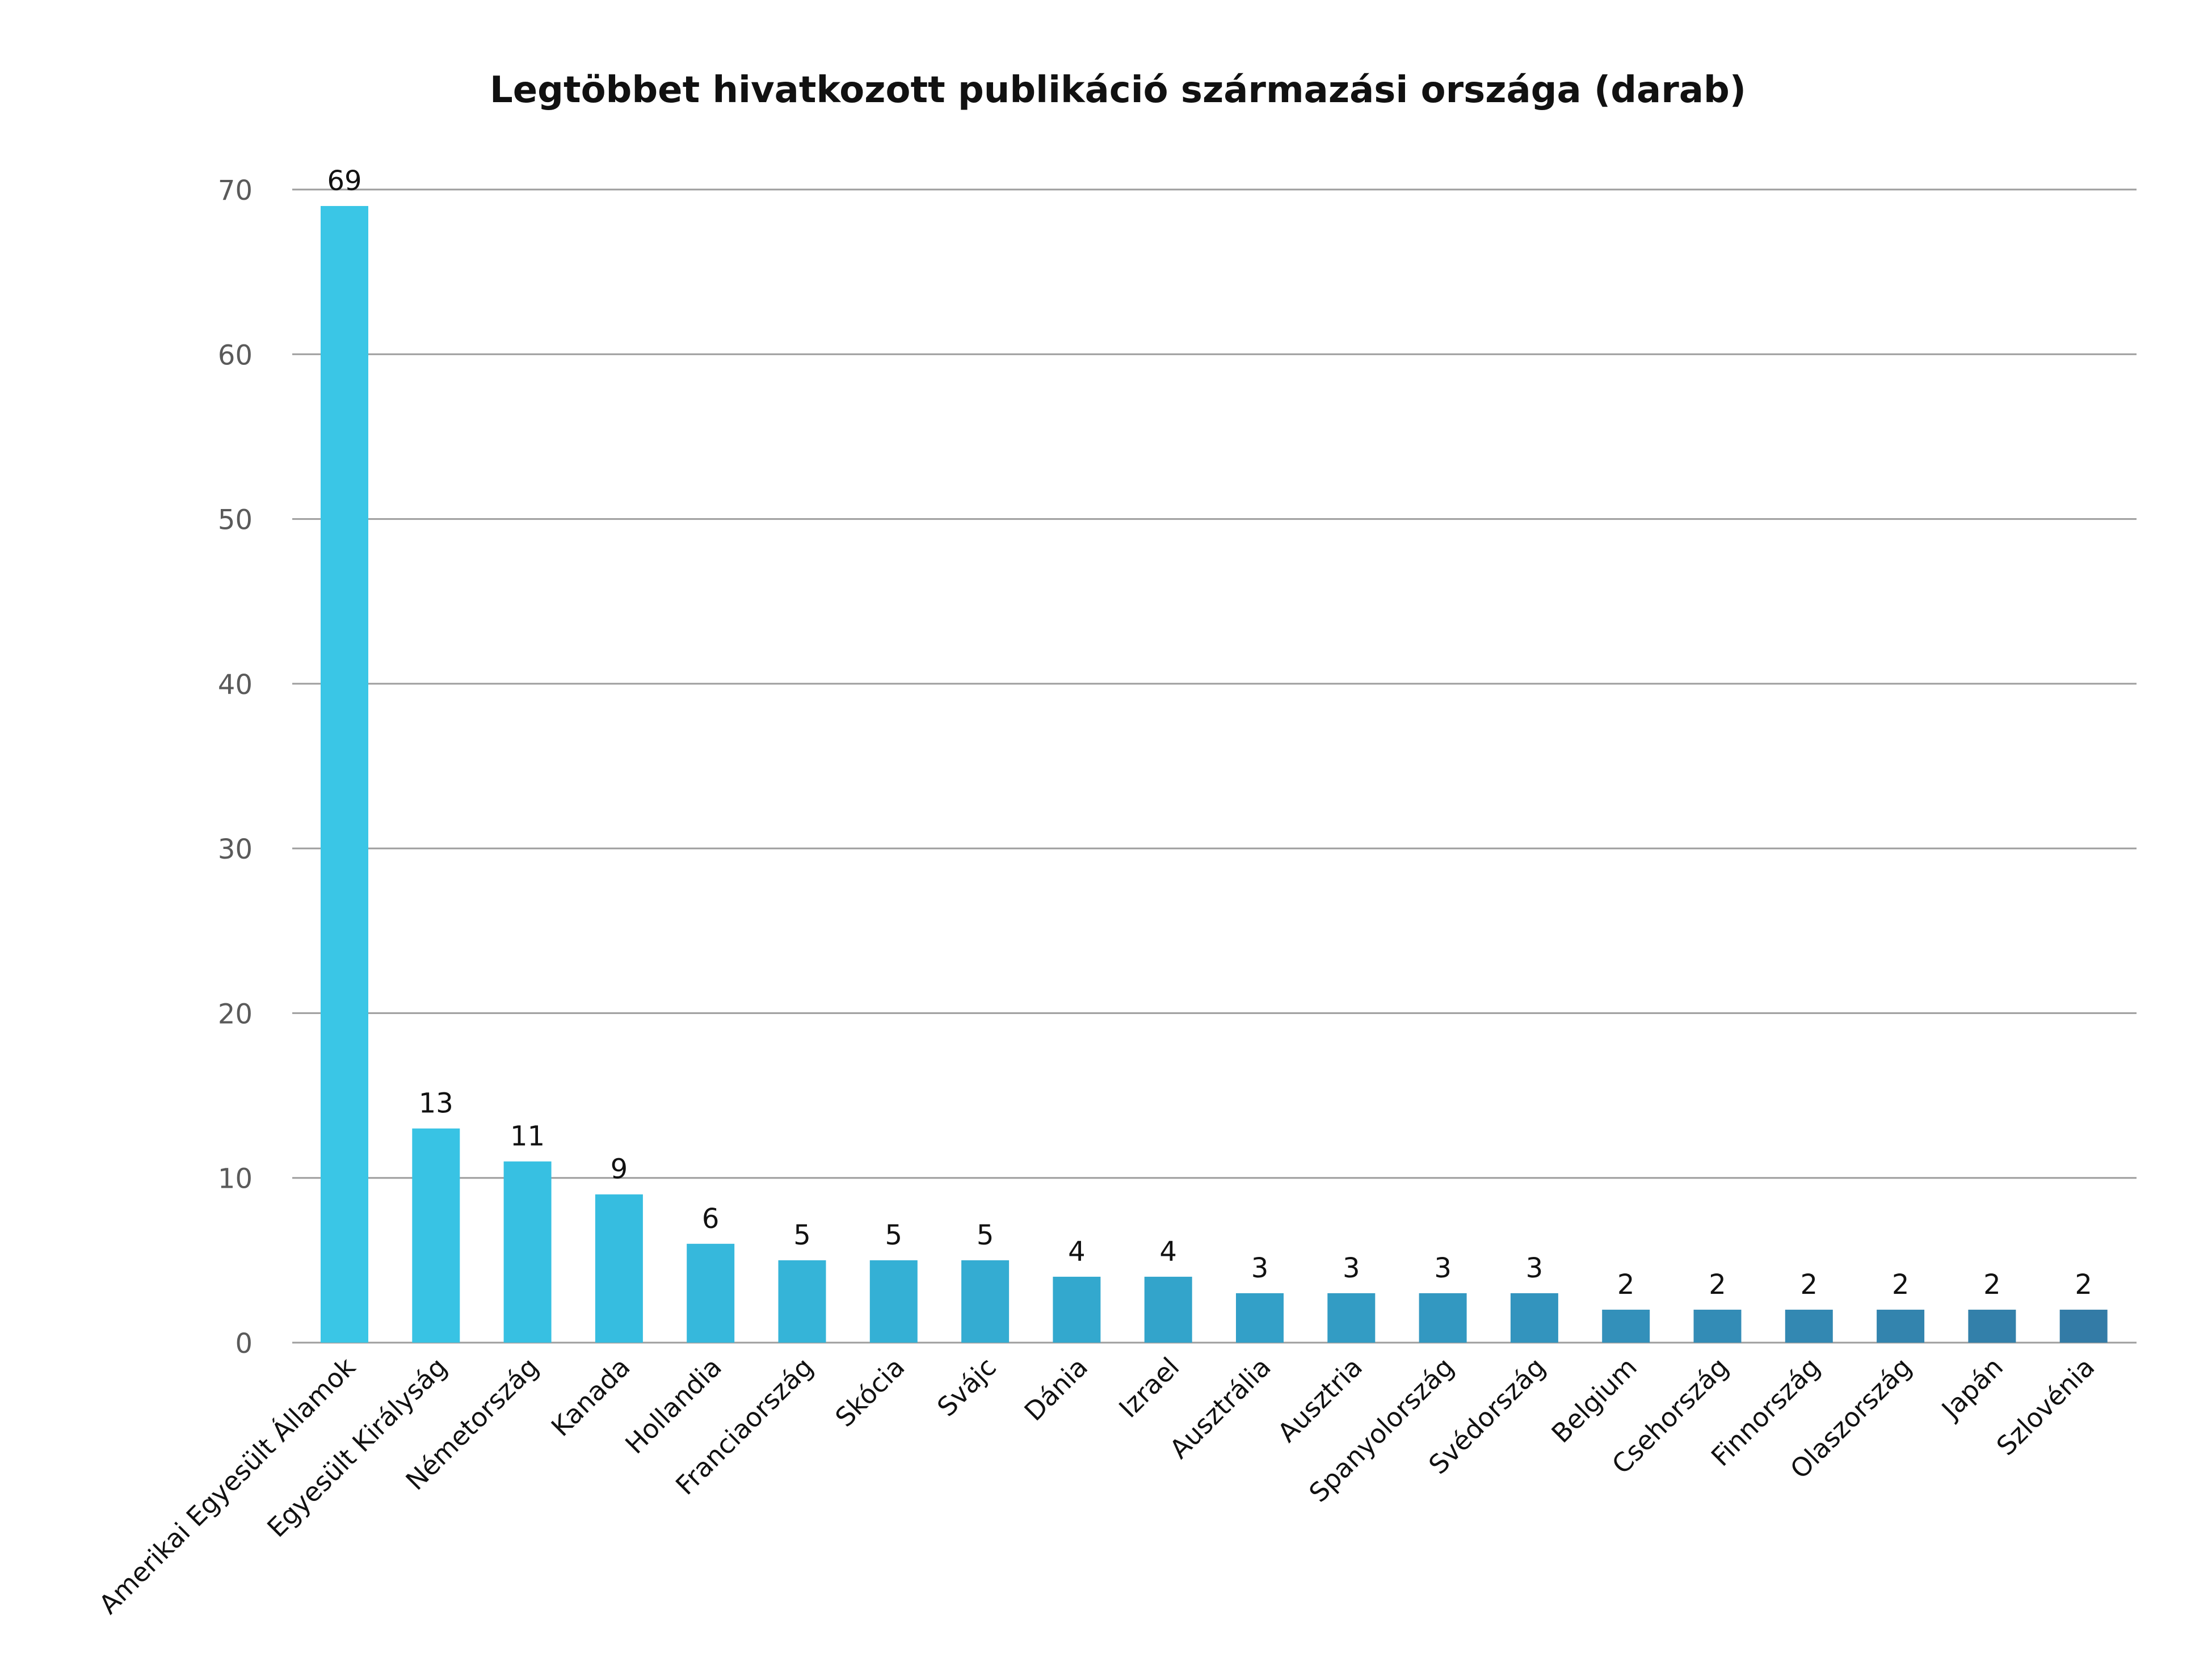  I want to click on value-label-2: 11, so click(527, 1137).